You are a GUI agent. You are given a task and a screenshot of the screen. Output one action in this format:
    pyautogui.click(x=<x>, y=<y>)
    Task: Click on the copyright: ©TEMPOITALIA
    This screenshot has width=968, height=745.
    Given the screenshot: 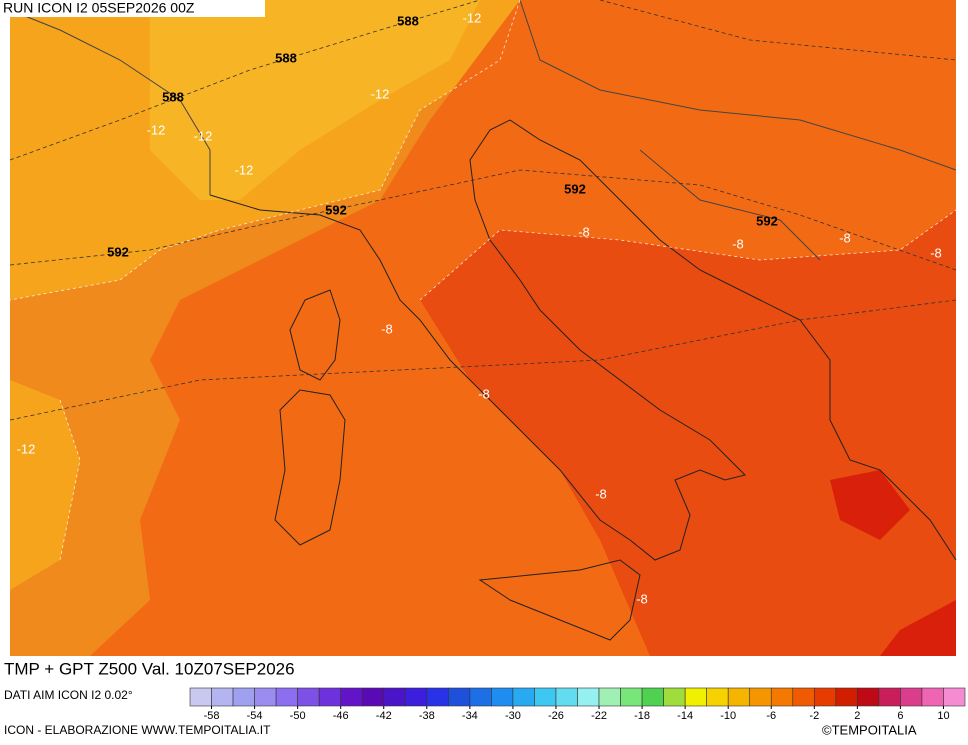 What is the action you would take?
    pyautogui.click(x=869, y=729)
    